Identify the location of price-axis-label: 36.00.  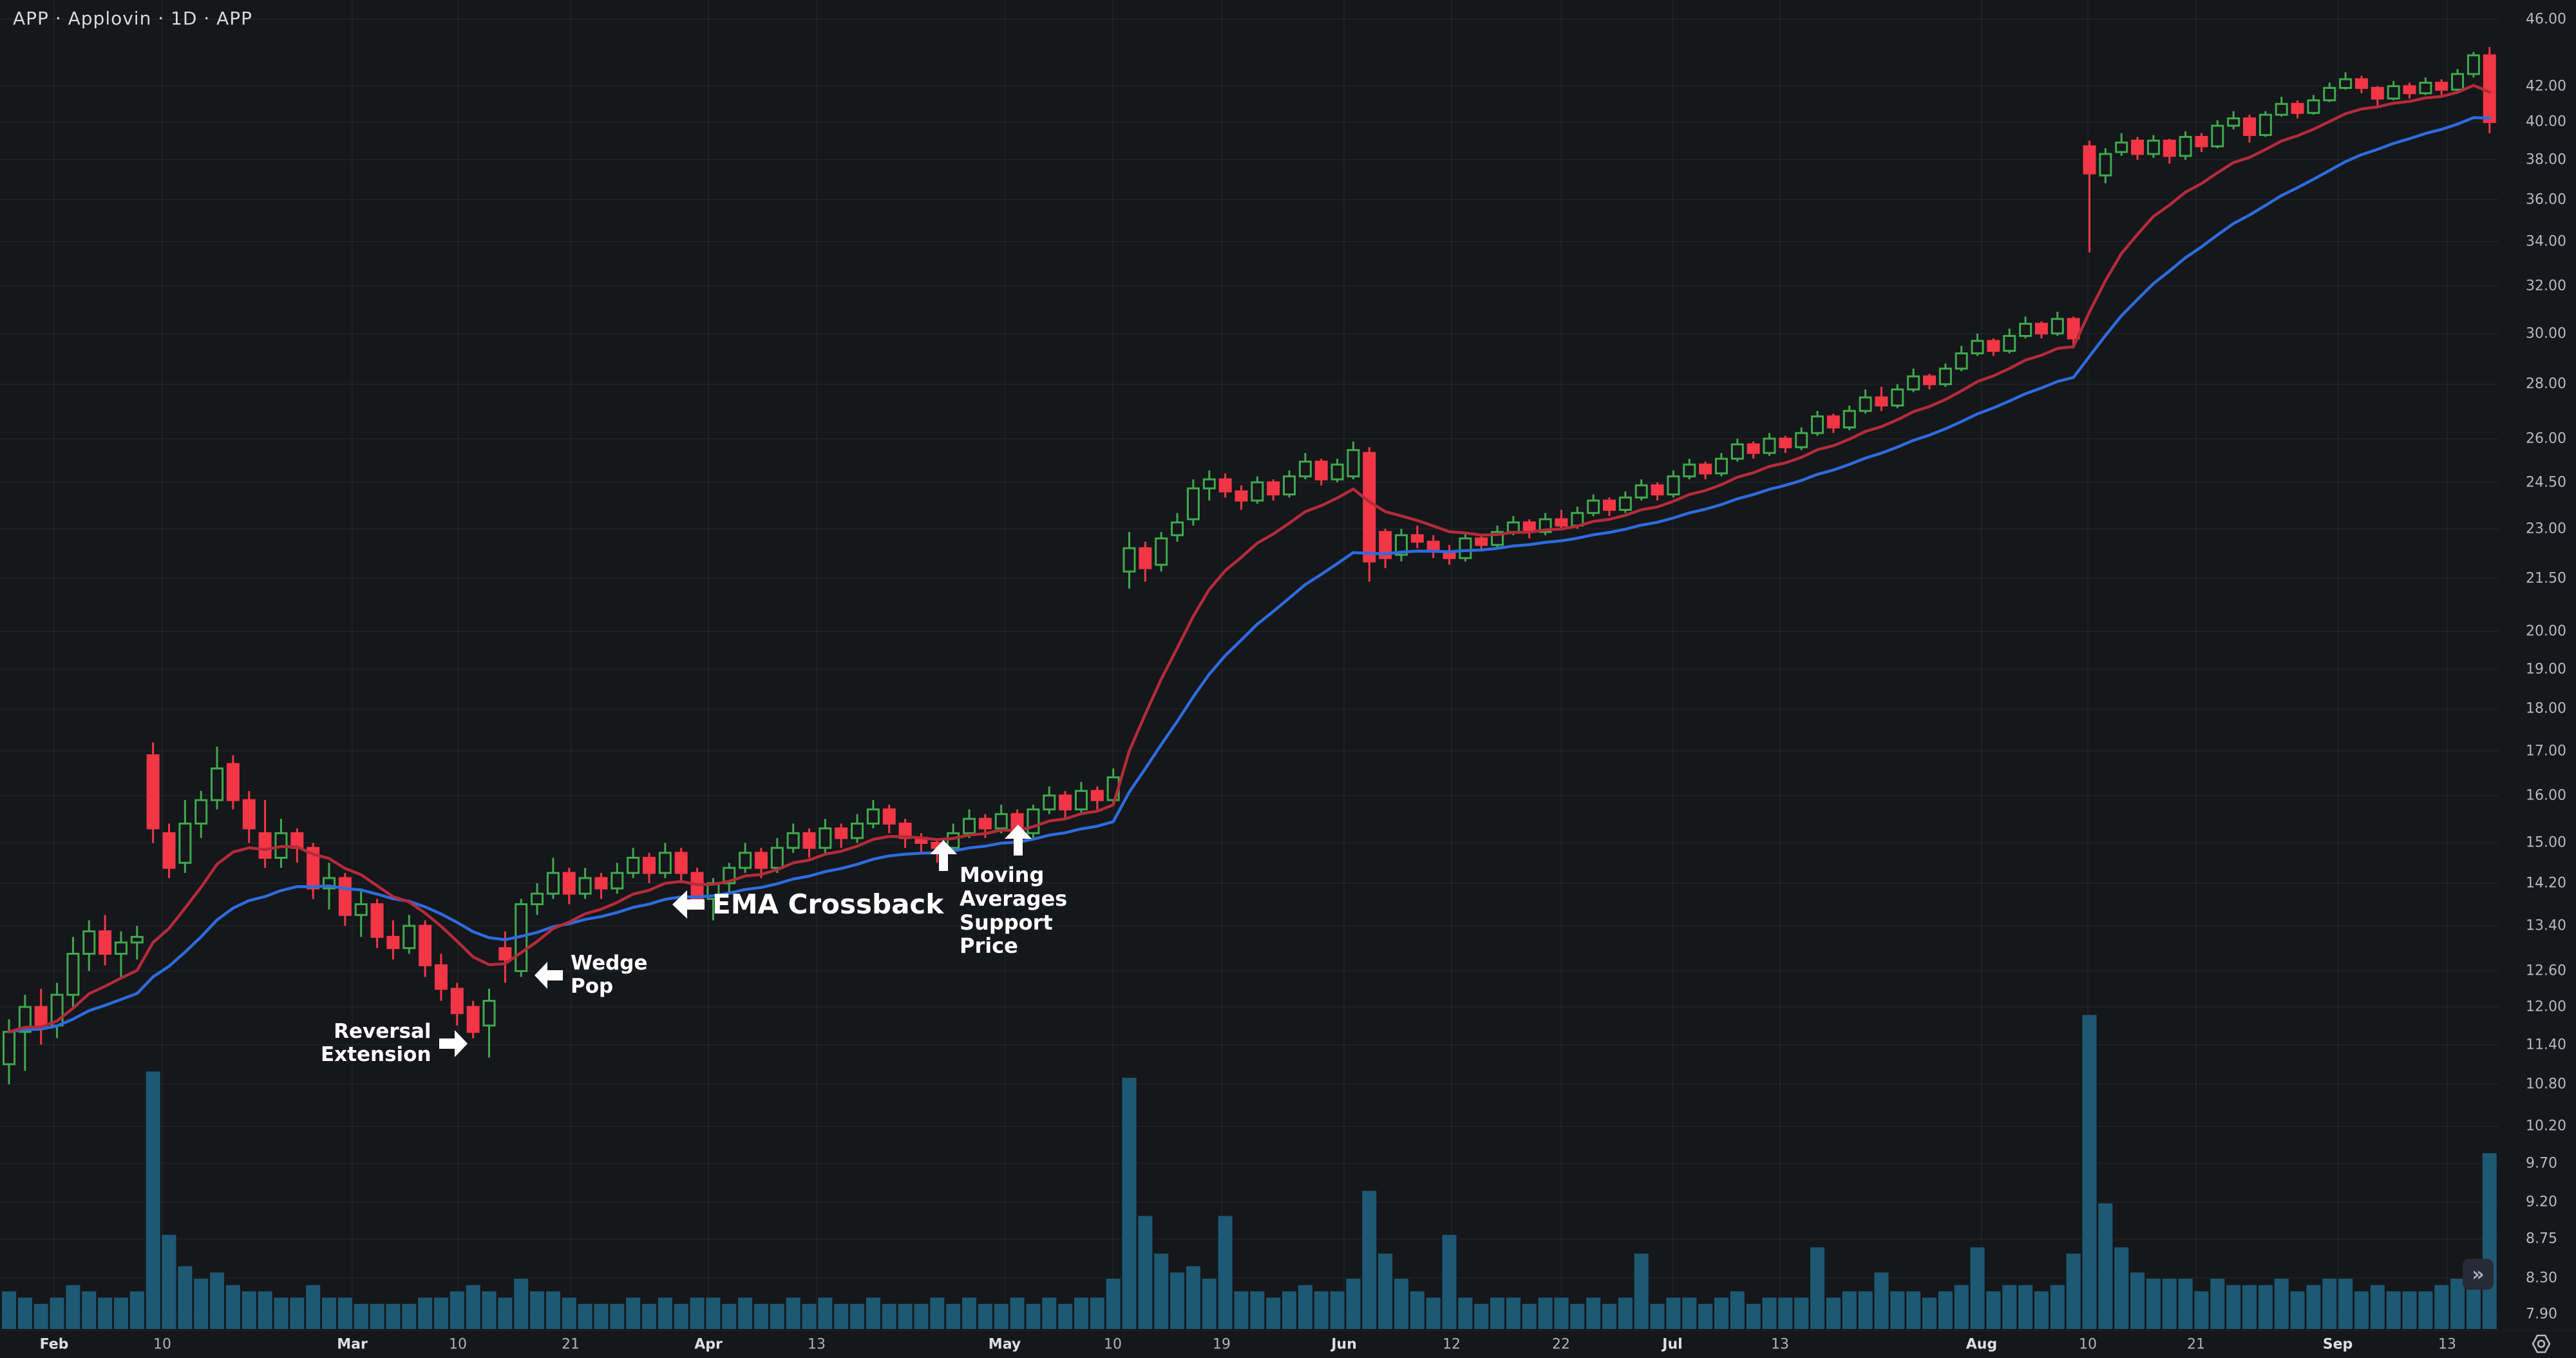
(2546, 199).